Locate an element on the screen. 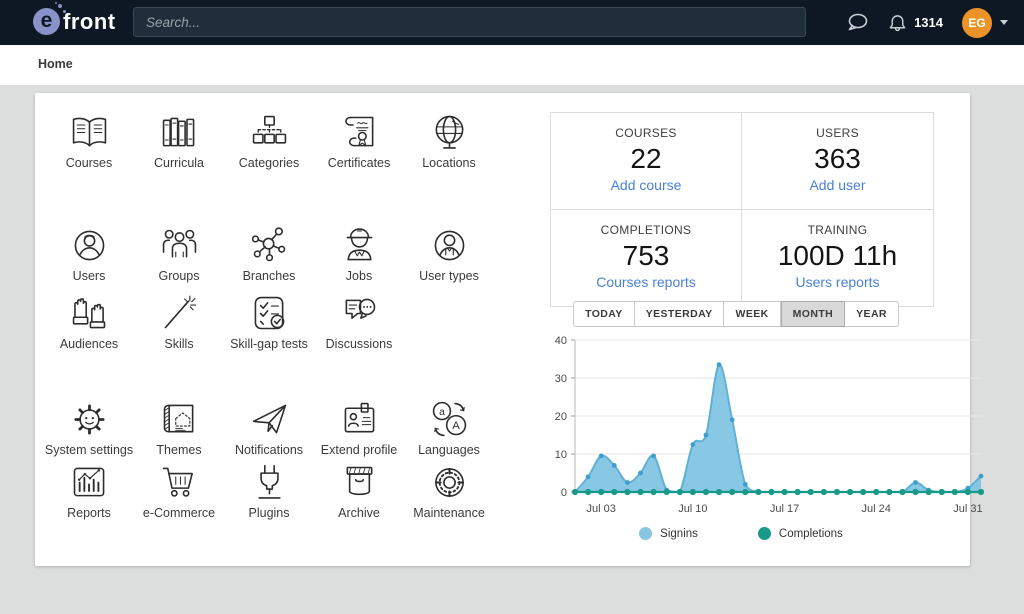 The width and height of the screenshot is (1024, 614). signins-line is located at coordinates (778, 428).